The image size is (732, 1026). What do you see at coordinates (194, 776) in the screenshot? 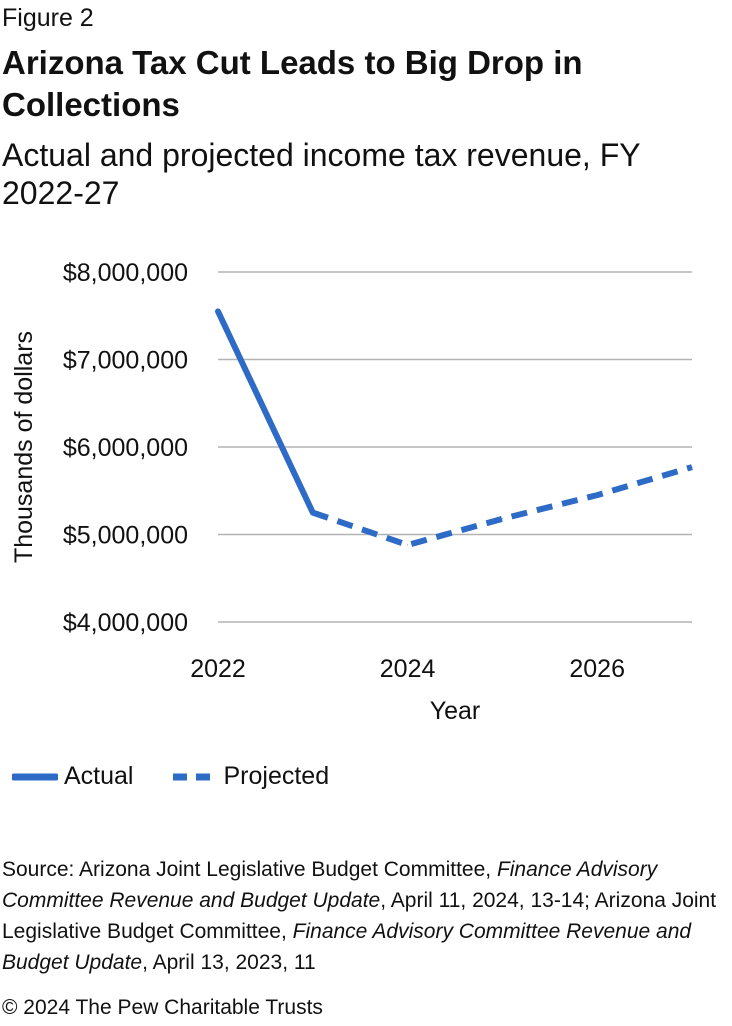
I see `legend-swatch-projected` at bounding box center [194, 776].